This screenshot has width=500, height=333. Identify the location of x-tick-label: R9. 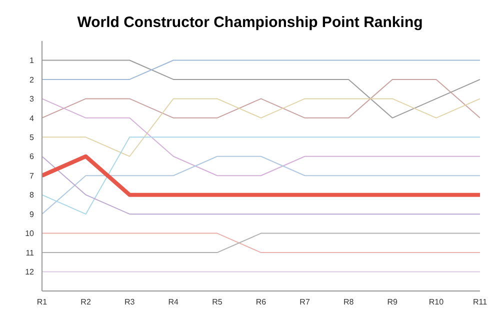
(392, 302).